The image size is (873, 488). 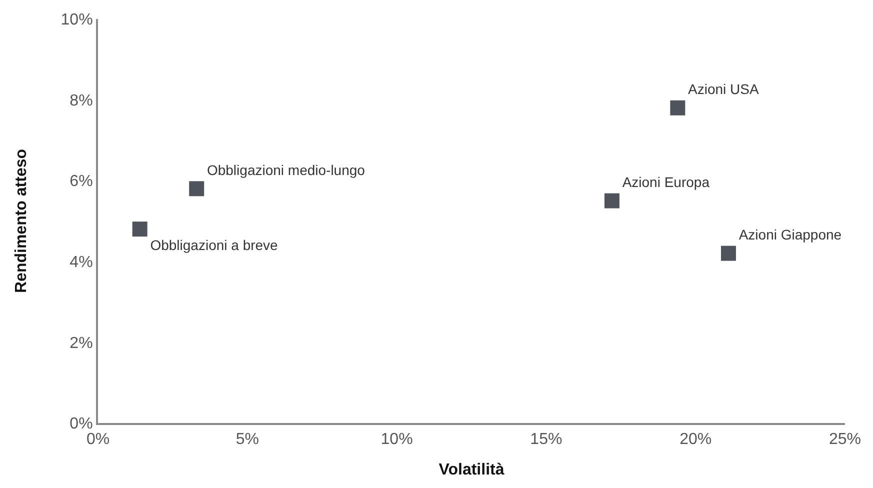 I want to click on x-axis-title: Volatilità, so click(x=471, y=469).